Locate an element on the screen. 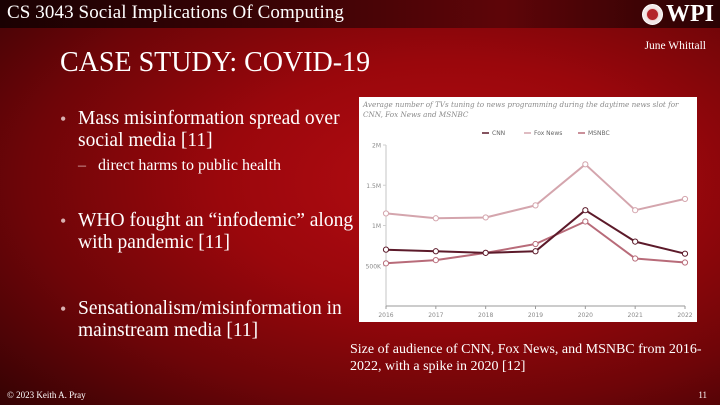 The width and height of the screenshot is (720, 405). y-tick-label: 1M is located at coordinates (376, 226).